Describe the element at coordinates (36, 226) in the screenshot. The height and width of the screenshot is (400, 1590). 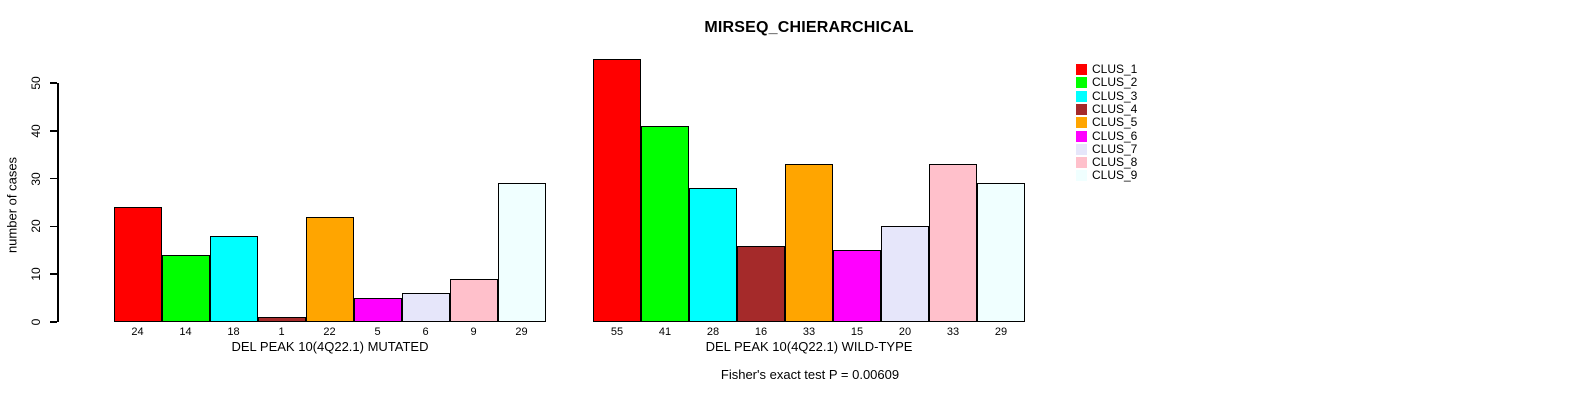
I see `y-axis-tick-label: 20` at that location.